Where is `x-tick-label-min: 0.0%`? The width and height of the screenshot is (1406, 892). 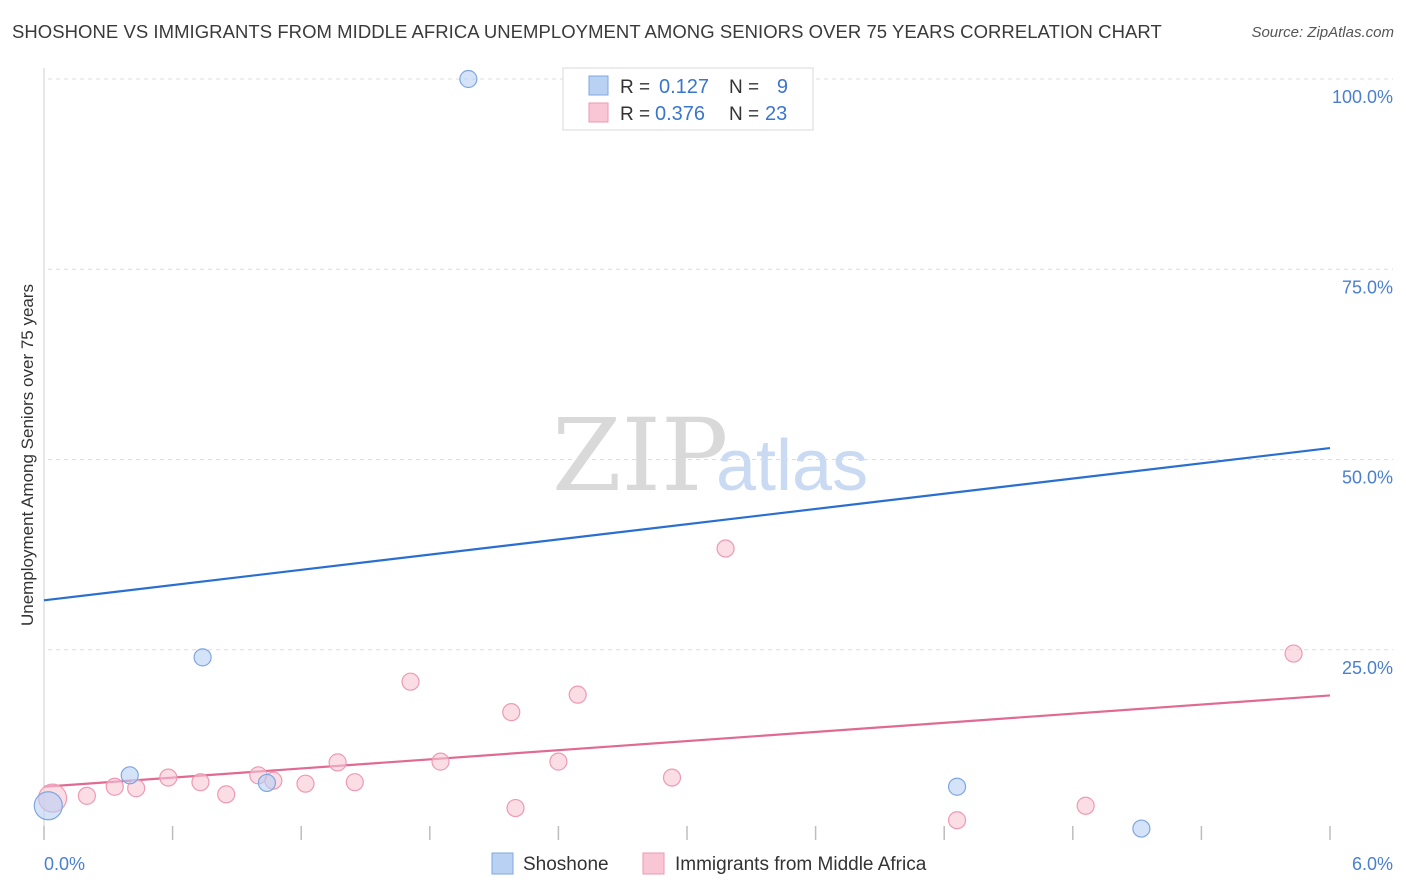
x-tick-label-min: 0.0% is located at coordinates (64, 864).